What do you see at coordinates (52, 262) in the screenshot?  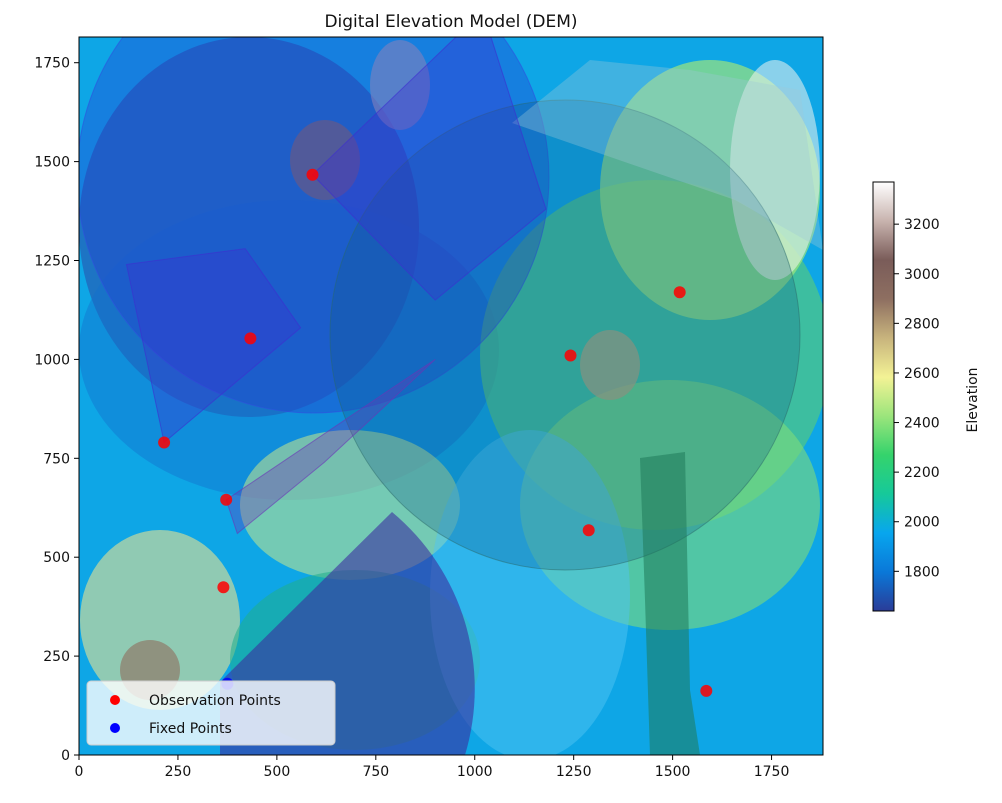 I see `y-tick-label: 1250` at bounding box center [52, 262].